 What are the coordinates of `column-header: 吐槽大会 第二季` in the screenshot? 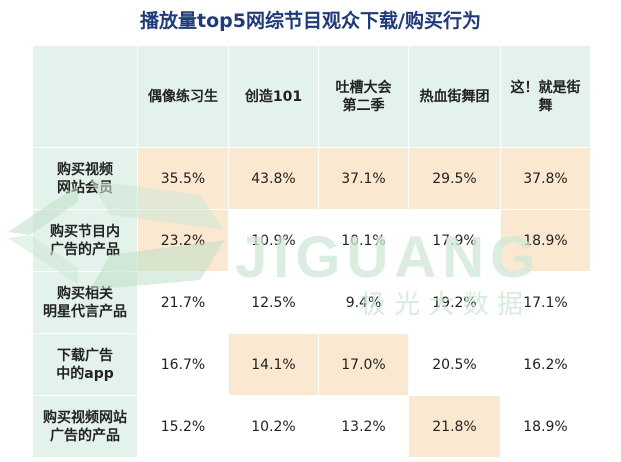 It's located at (363, 96).